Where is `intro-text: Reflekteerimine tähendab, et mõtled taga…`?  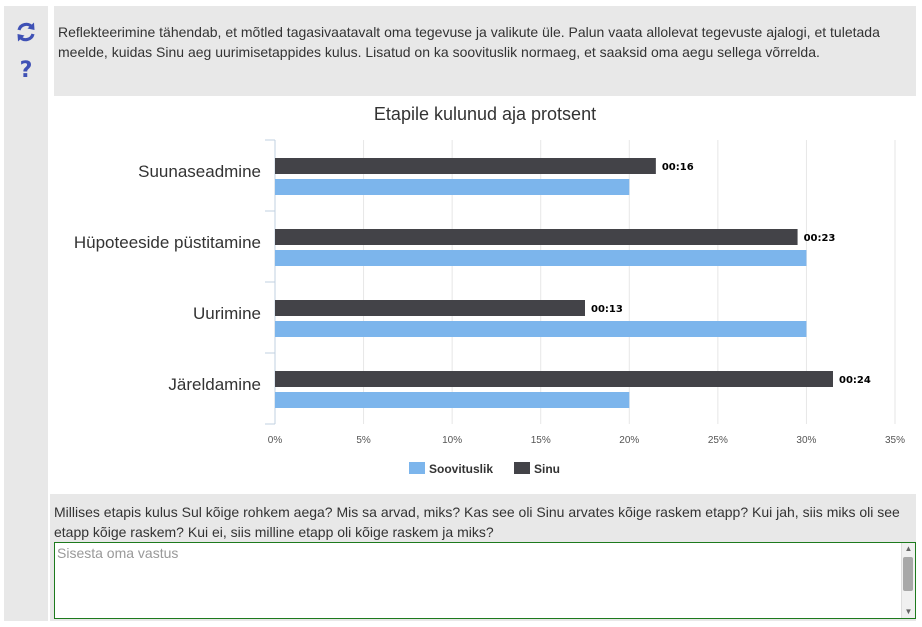 intro-text: Reflekteerimine tähendab, et mõtled taga… is located at coordinates (485, 51).